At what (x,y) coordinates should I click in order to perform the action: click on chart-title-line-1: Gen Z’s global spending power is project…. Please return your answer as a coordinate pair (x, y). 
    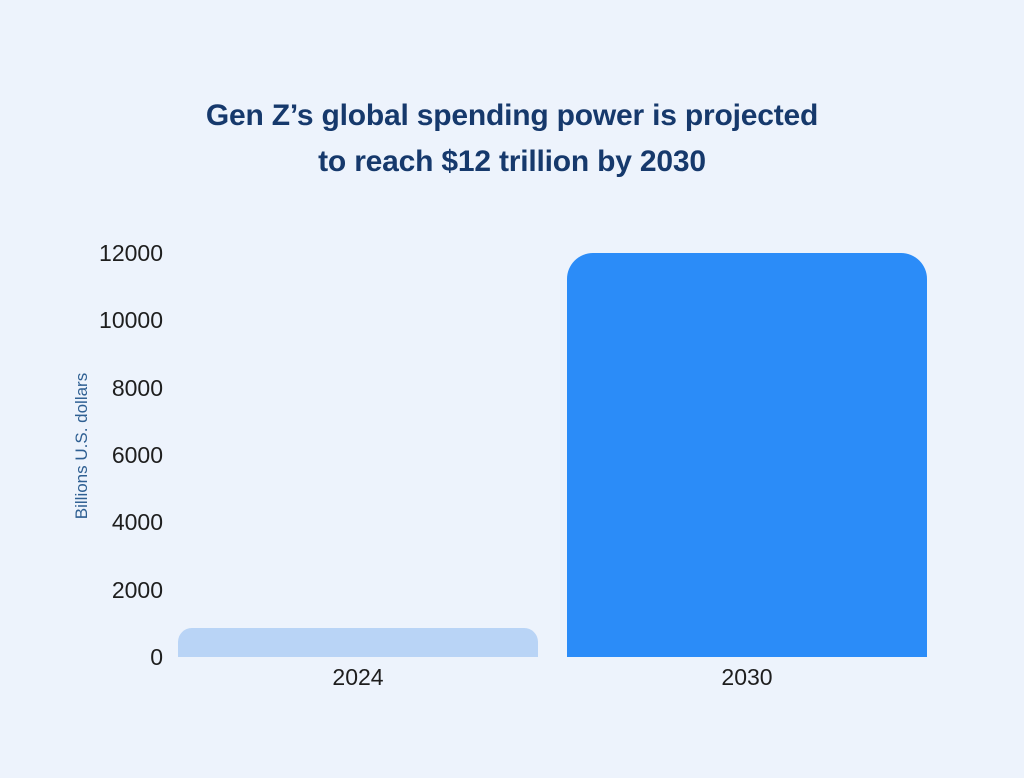
    Looking at the image, I should click on (512, 115).